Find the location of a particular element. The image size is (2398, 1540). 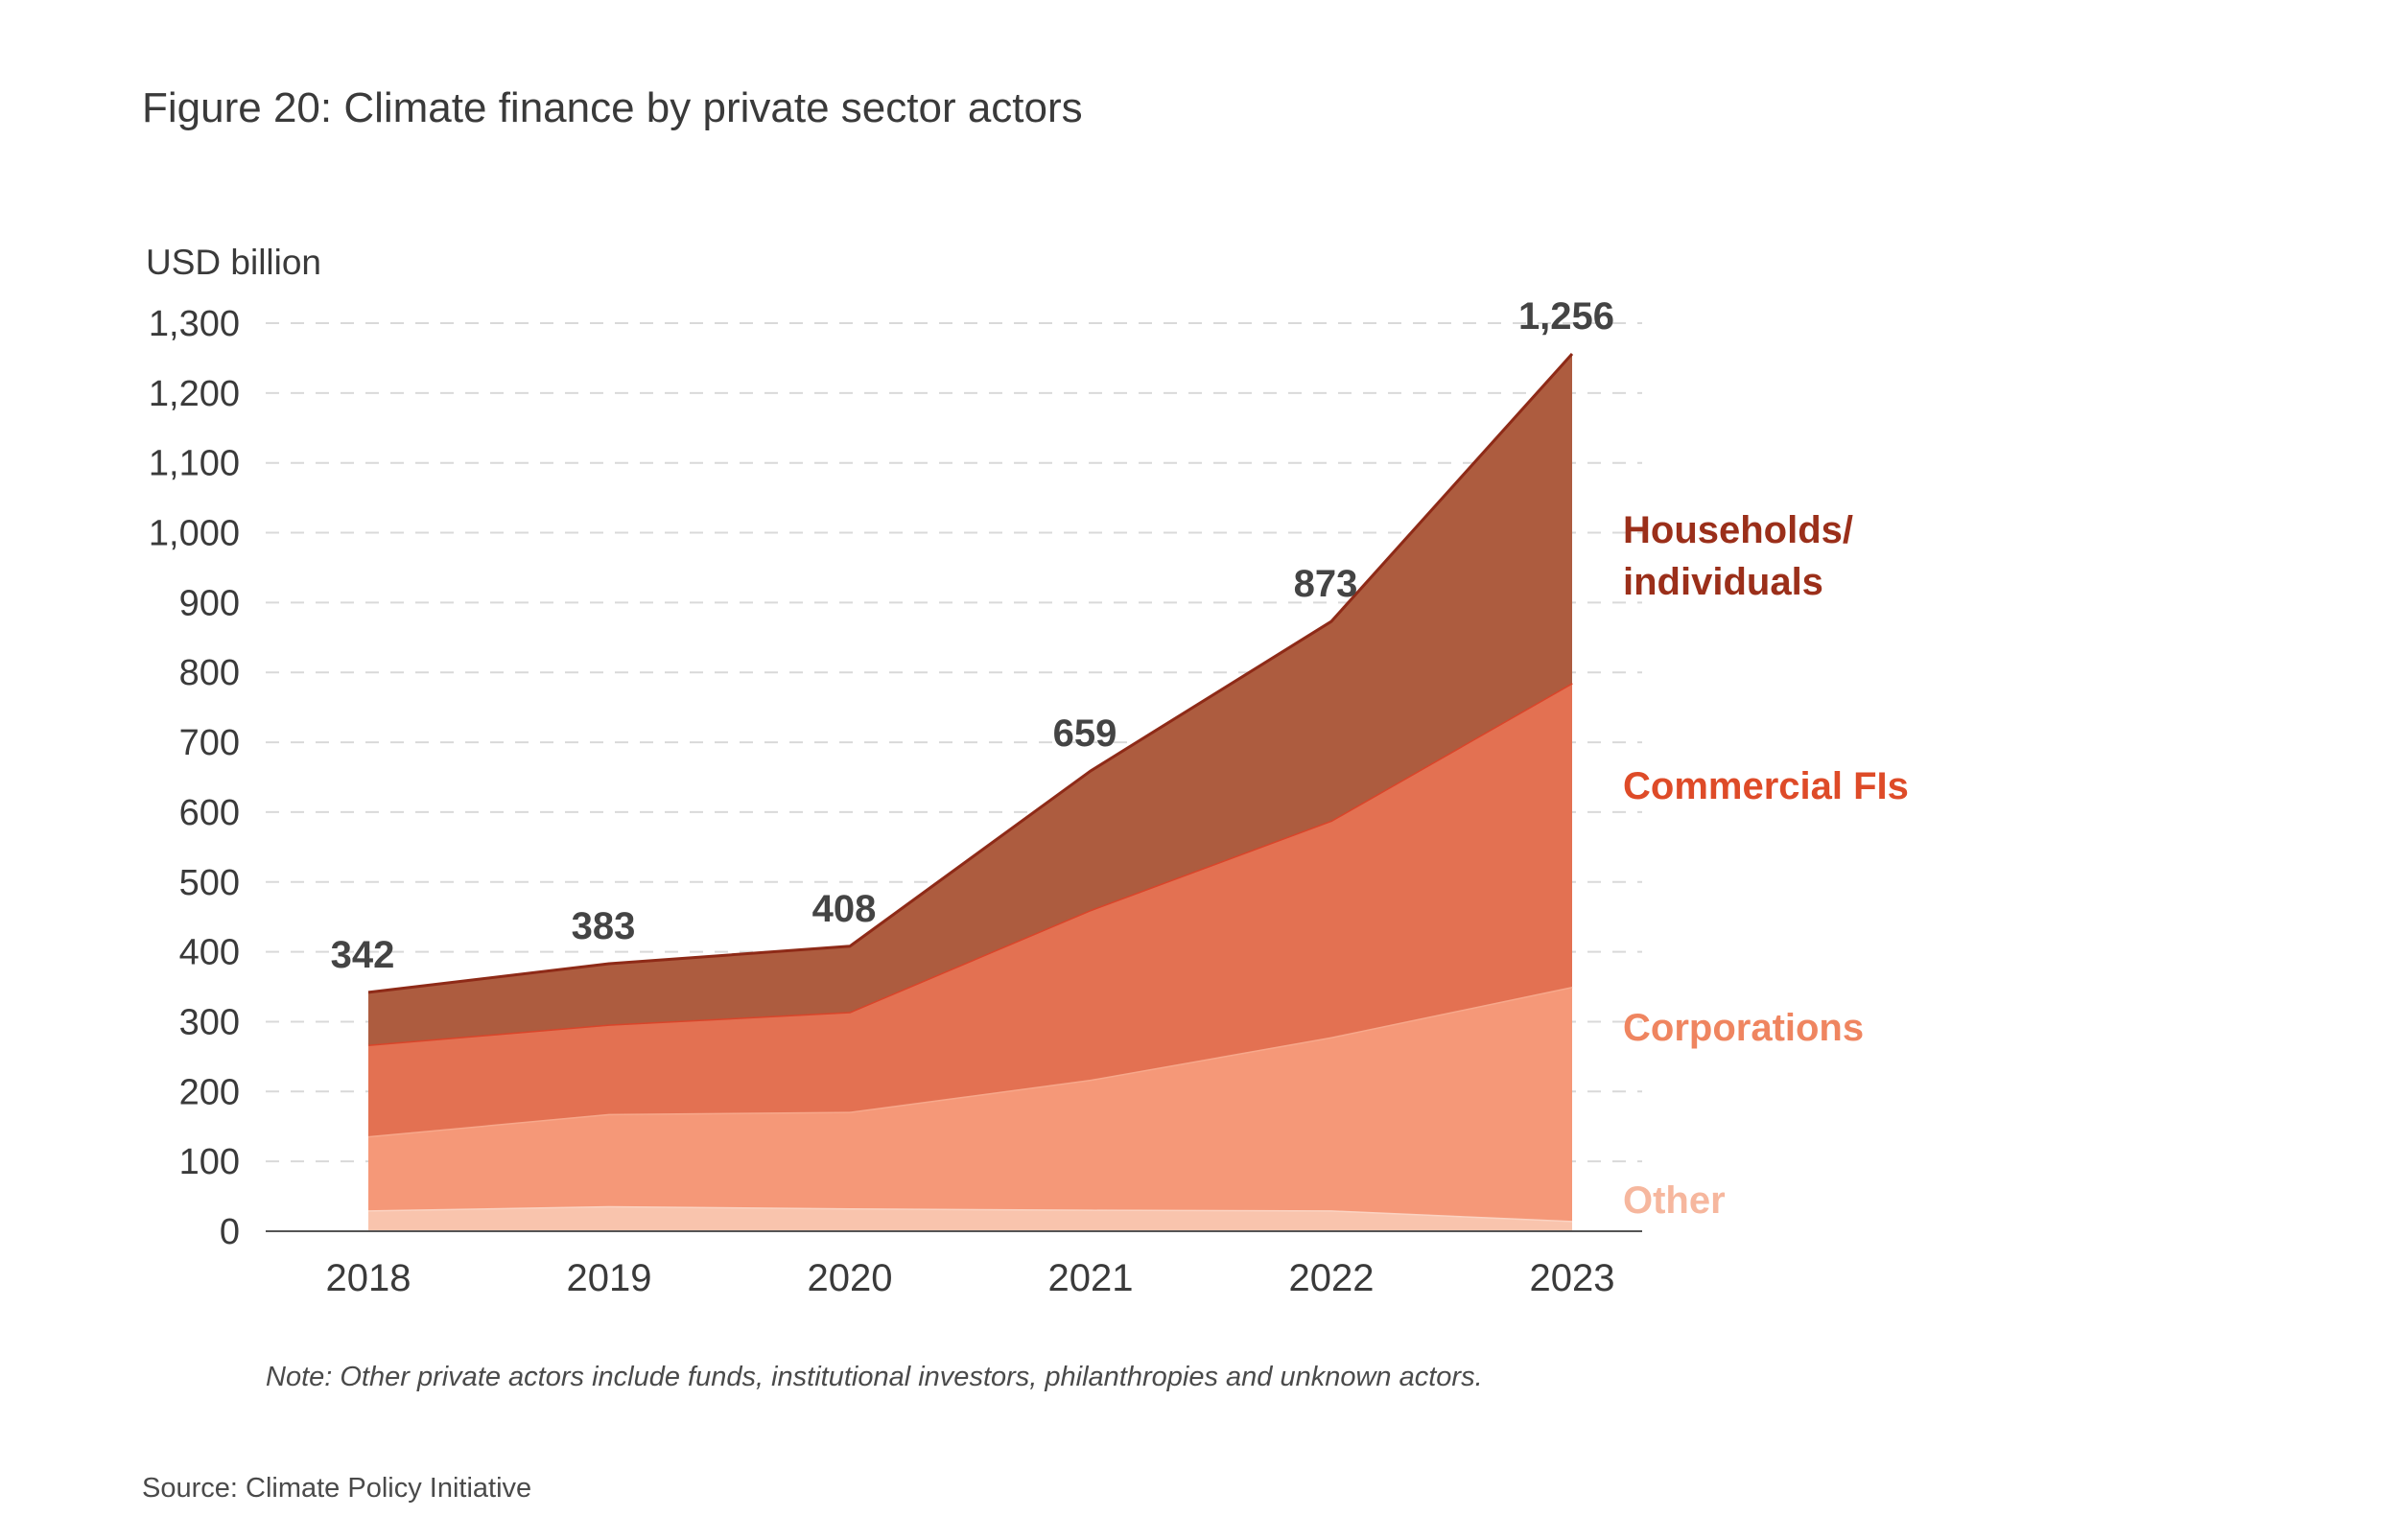

y-tick-label: 0 is located at coordinates (230, 1232).